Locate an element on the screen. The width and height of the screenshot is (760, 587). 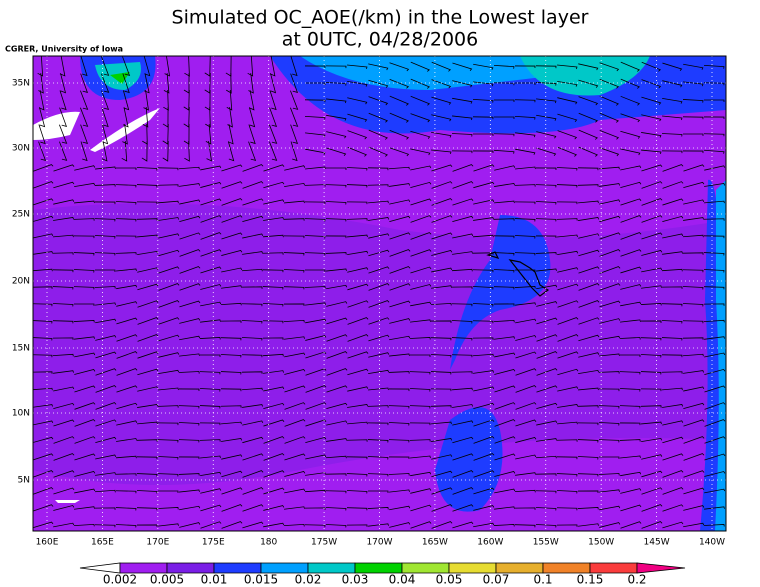
colorbar-label: 0.005 is located at coordinates (167, 580).